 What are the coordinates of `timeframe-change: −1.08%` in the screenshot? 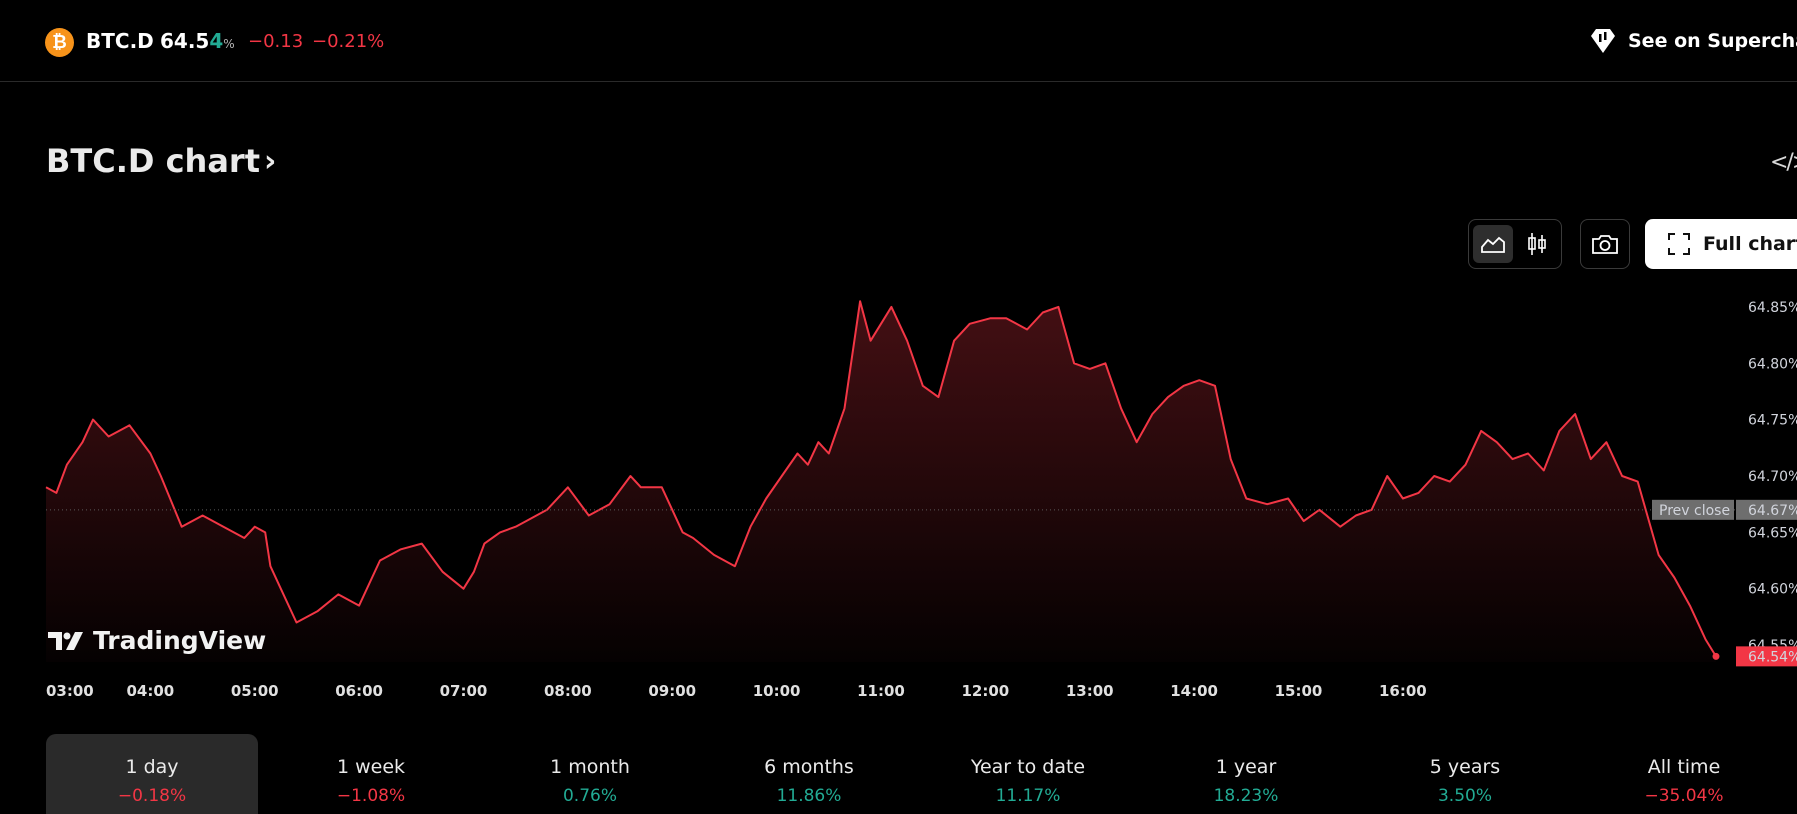 It's located at (371, 796).